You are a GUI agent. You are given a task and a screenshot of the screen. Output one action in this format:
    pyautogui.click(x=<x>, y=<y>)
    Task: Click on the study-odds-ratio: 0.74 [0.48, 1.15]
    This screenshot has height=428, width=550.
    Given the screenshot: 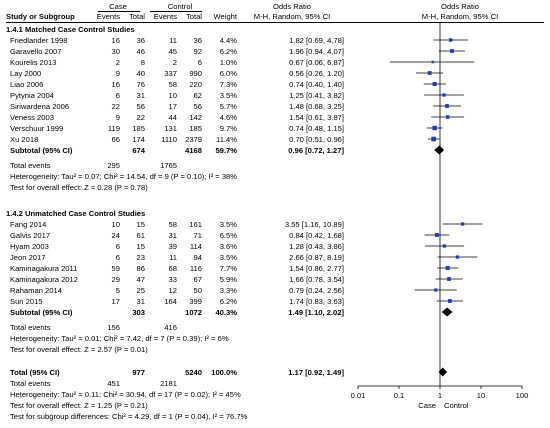 What is the action you would take?
    pyautogui.click(x=316, y=128)
    